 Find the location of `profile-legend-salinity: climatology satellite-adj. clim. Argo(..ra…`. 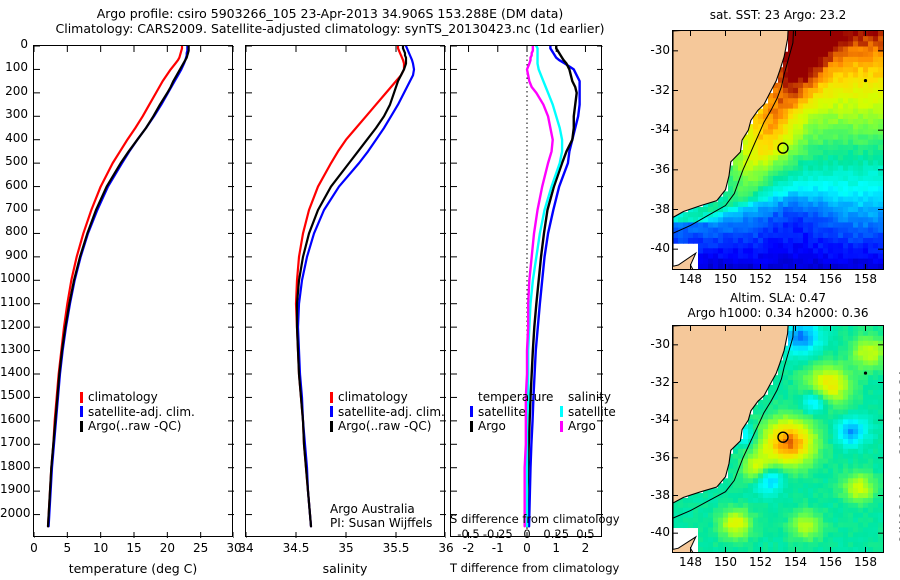

profile-legend-salinity: climatology satellite-adj. clim. Argo(..ra… is located at coordinates (387, 412).